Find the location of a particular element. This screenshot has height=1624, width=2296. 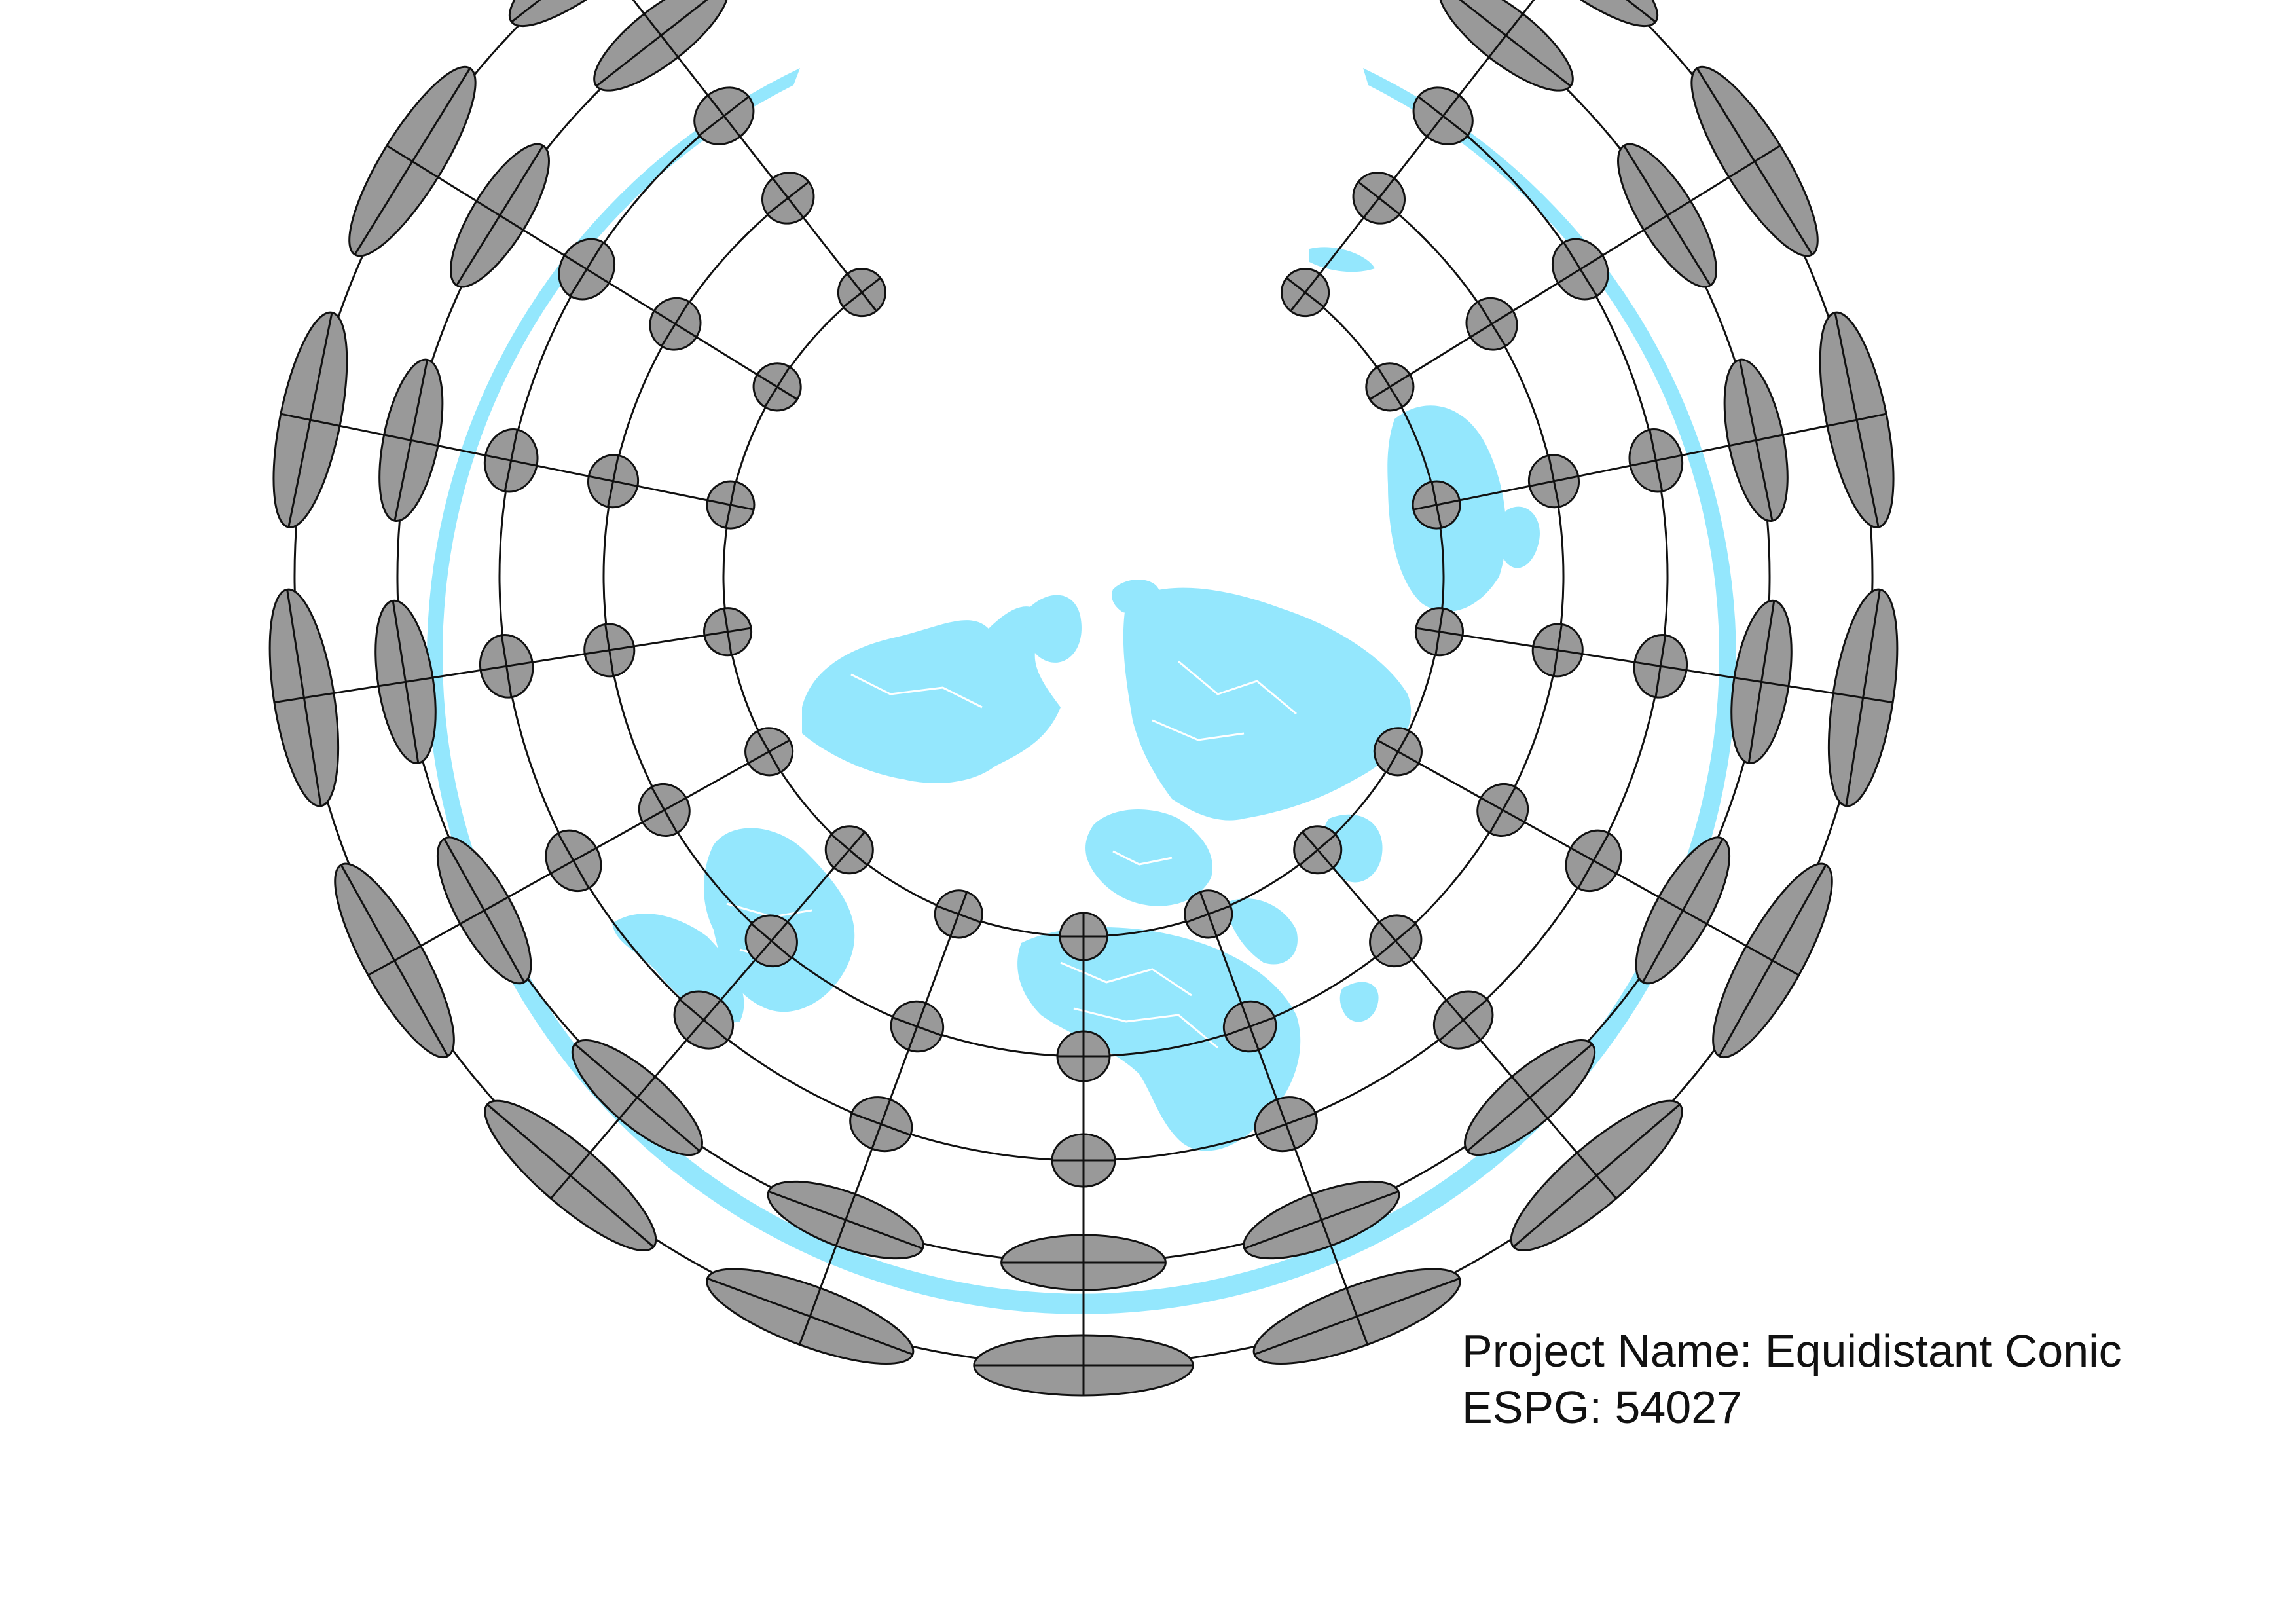

land-iceland is located at coordinates (1342, 259).